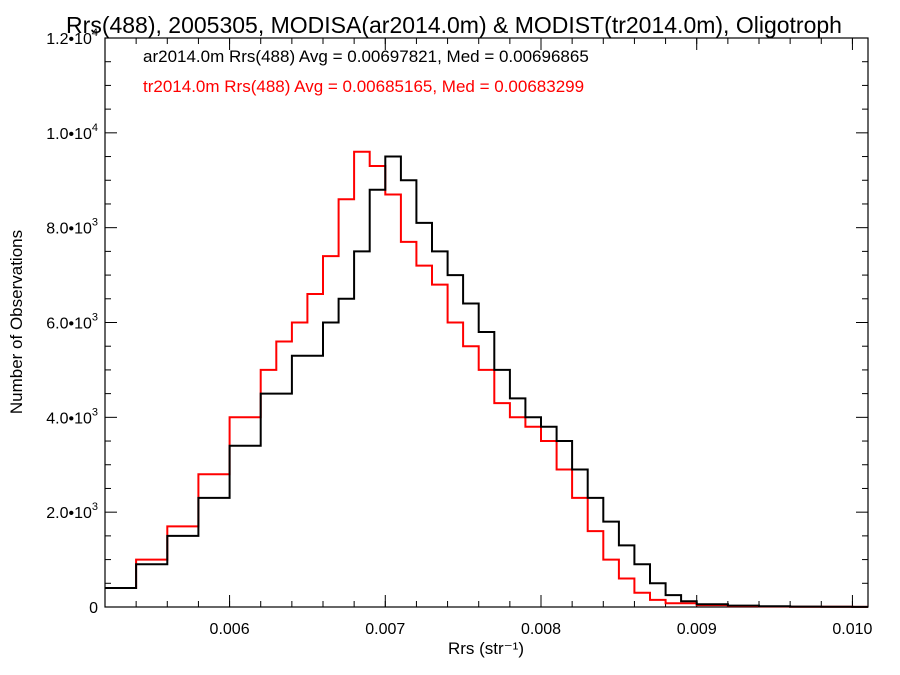 This screenshot has height=675, width=900. Describe the element at coordinates (385, 629) in the screenshot. I see `x-tick-label: 0.007` at that location.